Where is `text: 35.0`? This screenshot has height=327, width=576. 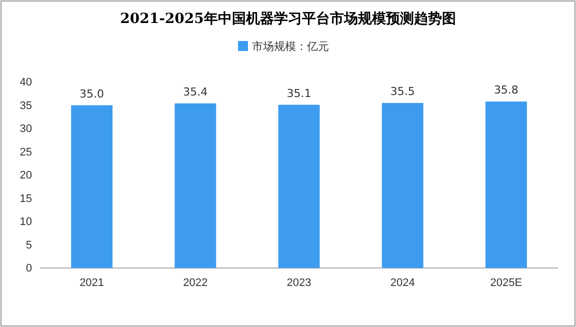 text: 35.0 is located at coordinates (92, 93).